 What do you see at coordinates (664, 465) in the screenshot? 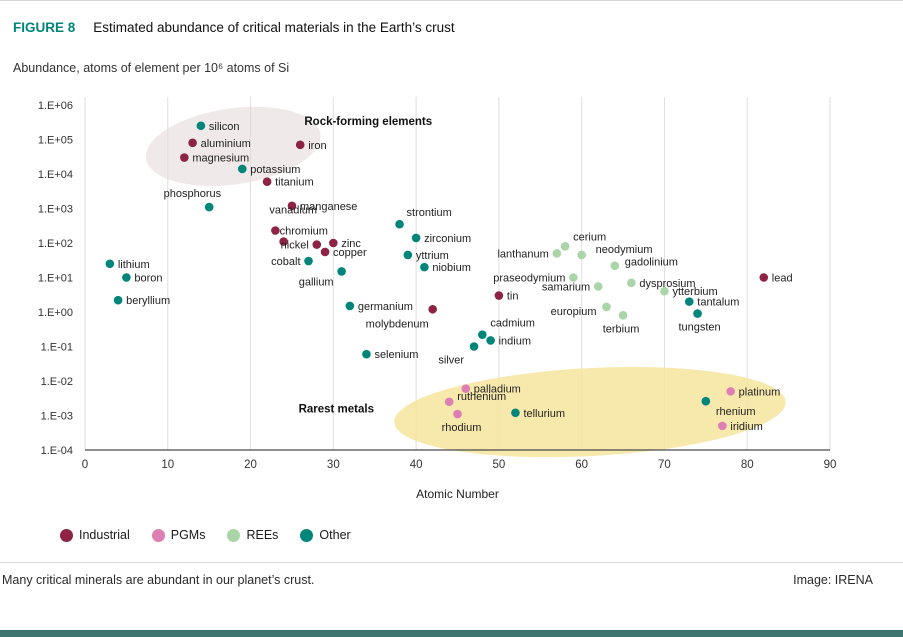
I see `x-tick-label: 70` at bounding box center [664, 465].